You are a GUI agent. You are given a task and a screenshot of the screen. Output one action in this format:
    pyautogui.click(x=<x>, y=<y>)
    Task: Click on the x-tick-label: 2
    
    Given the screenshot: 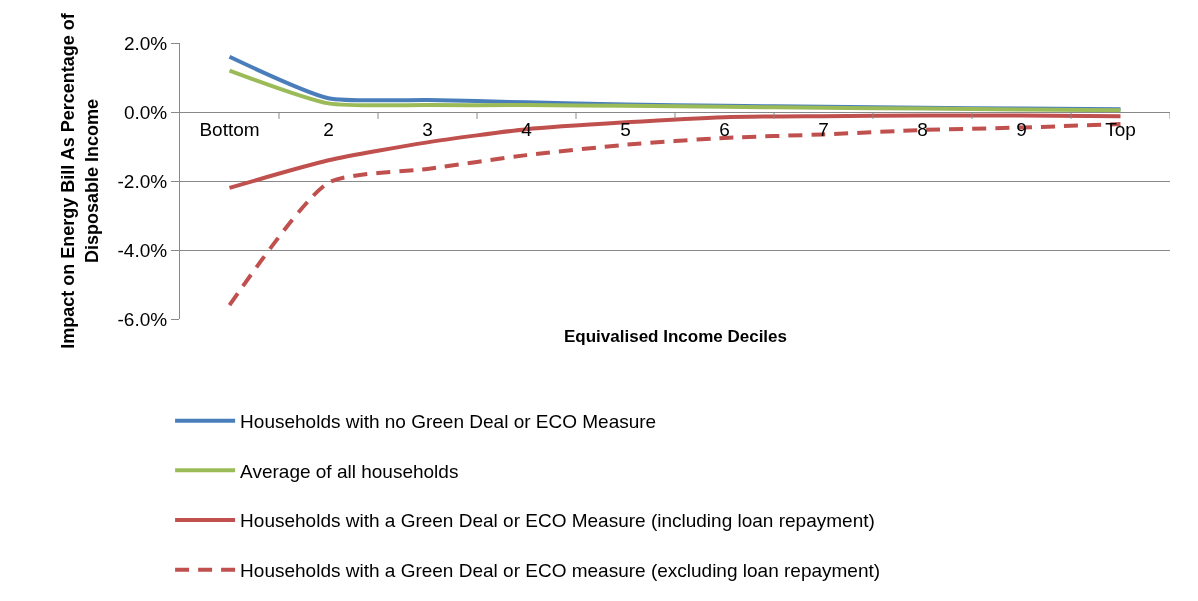 What is the action you would take?
    pyautogui.click(x=328, y=129)
    